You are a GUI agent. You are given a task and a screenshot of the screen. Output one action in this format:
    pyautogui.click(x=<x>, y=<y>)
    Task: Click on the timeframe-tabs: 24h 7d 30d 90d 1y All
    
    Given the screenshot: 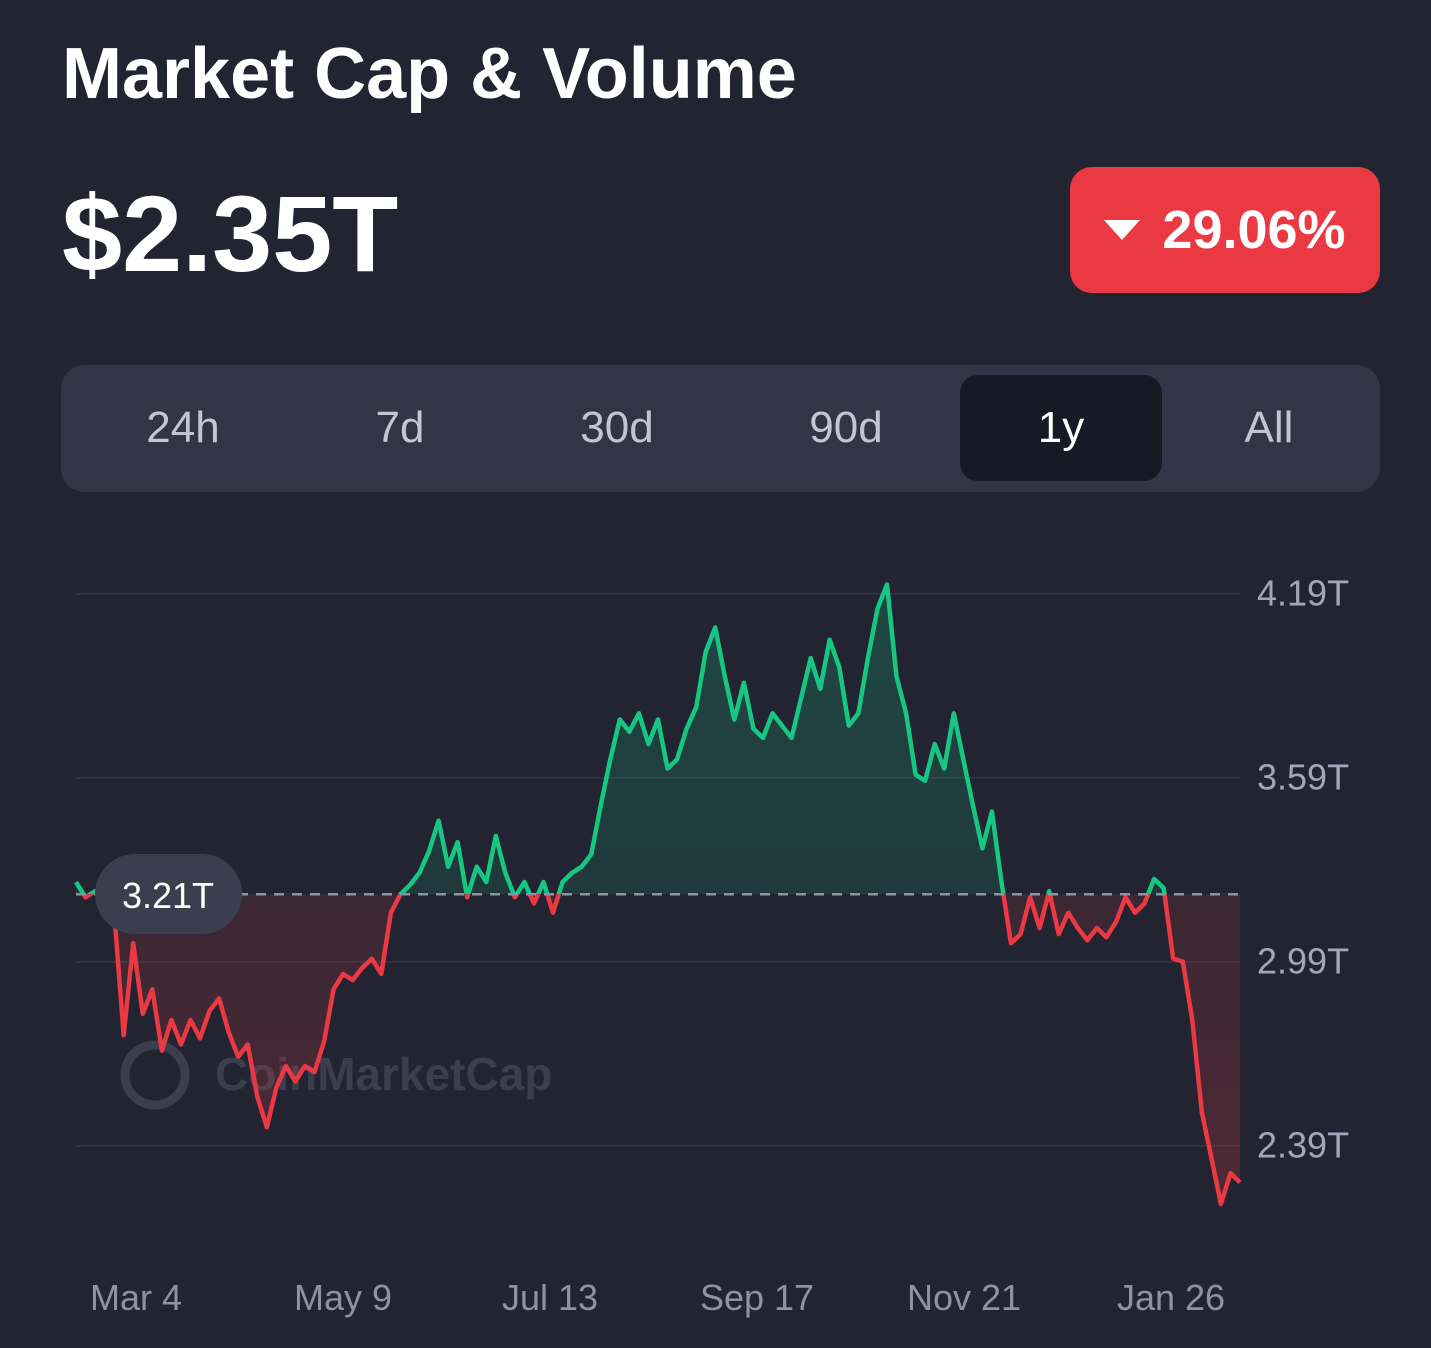 What is the action you would take?
    pyautogui.click(x=720, y=428)
    